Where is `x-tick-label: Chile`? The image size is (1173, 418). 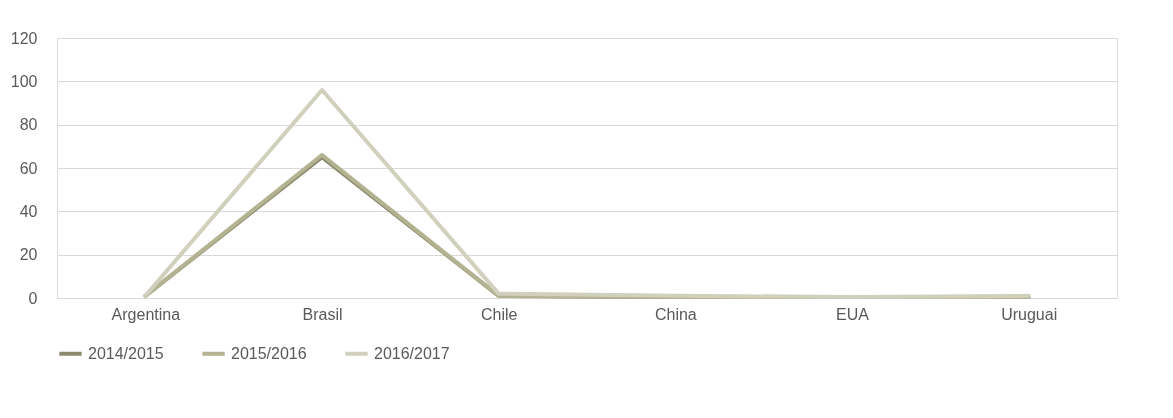 x-tick-label: Chile is located at coordinates (499, 314).